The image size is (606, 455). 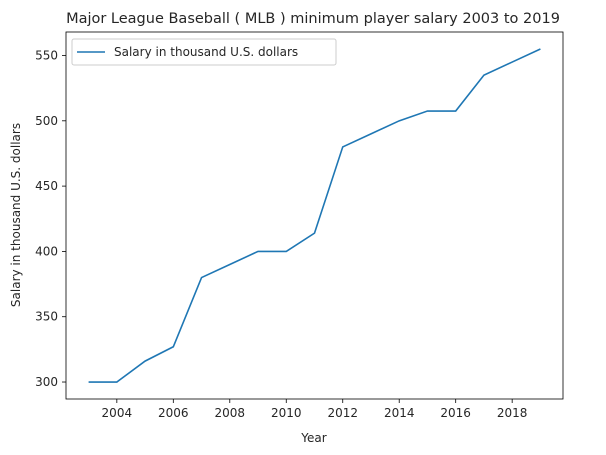 What do you see at coordinates (46, 382) in the screenshot?
I see `y-tick-label: 300` at bounding box center [46, 382].